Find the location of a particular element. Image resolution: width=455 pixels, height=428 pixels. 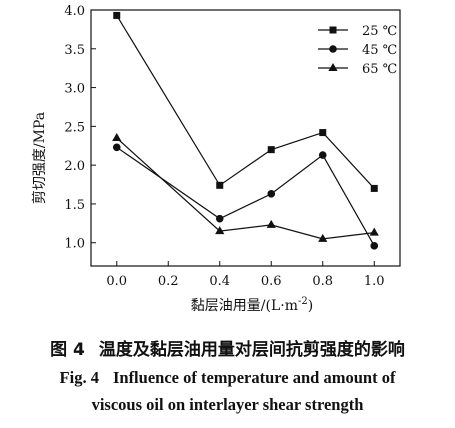

y-tick-label: 3.5 is located at coordinates (74, 50).